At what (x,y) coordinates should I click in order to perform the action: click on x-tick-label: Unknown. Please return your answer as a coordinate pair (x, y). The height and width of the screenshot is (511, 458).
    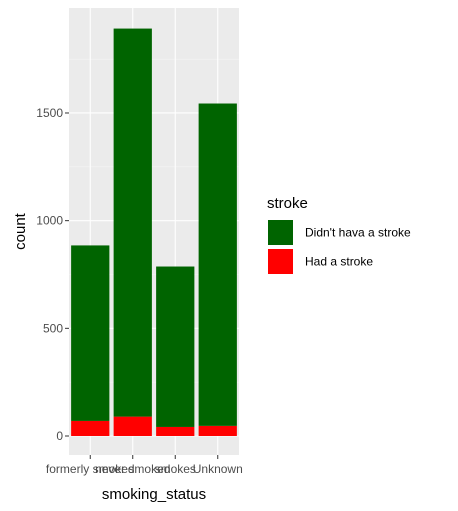
    Looking at the image, I should click on (218, 469).